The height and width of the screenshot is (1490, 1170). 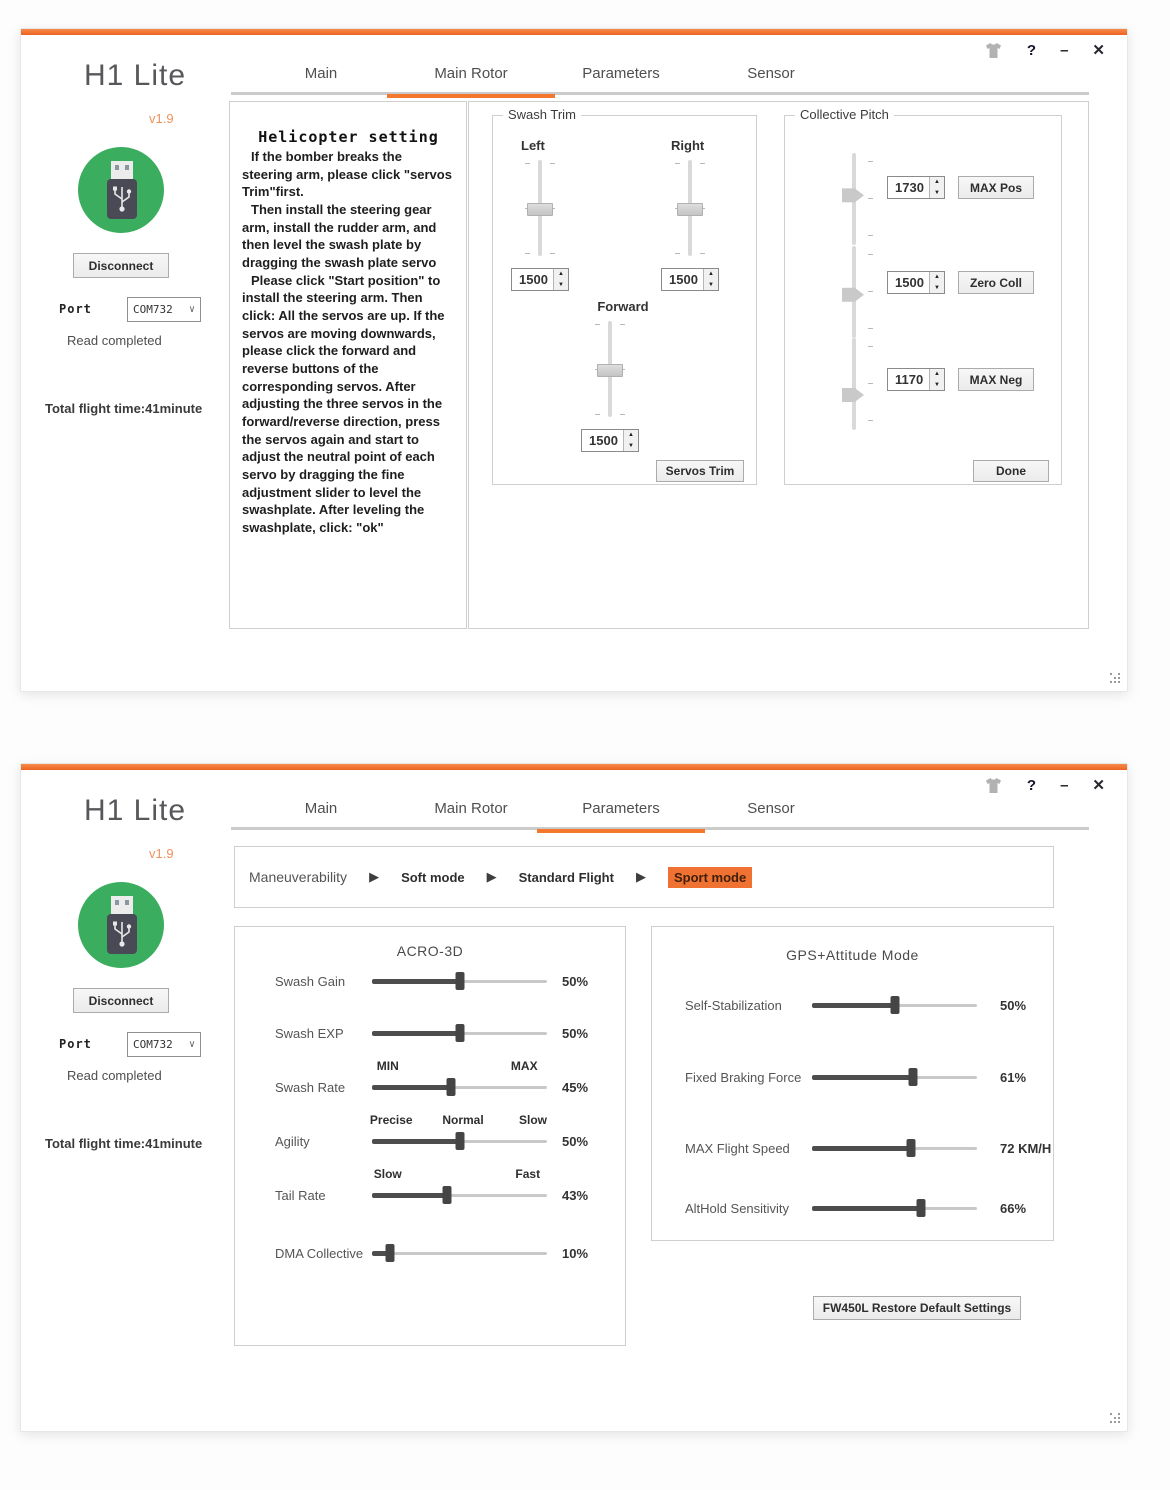 I want to click on left-slider-label: Left, so click(x=533, y=145).